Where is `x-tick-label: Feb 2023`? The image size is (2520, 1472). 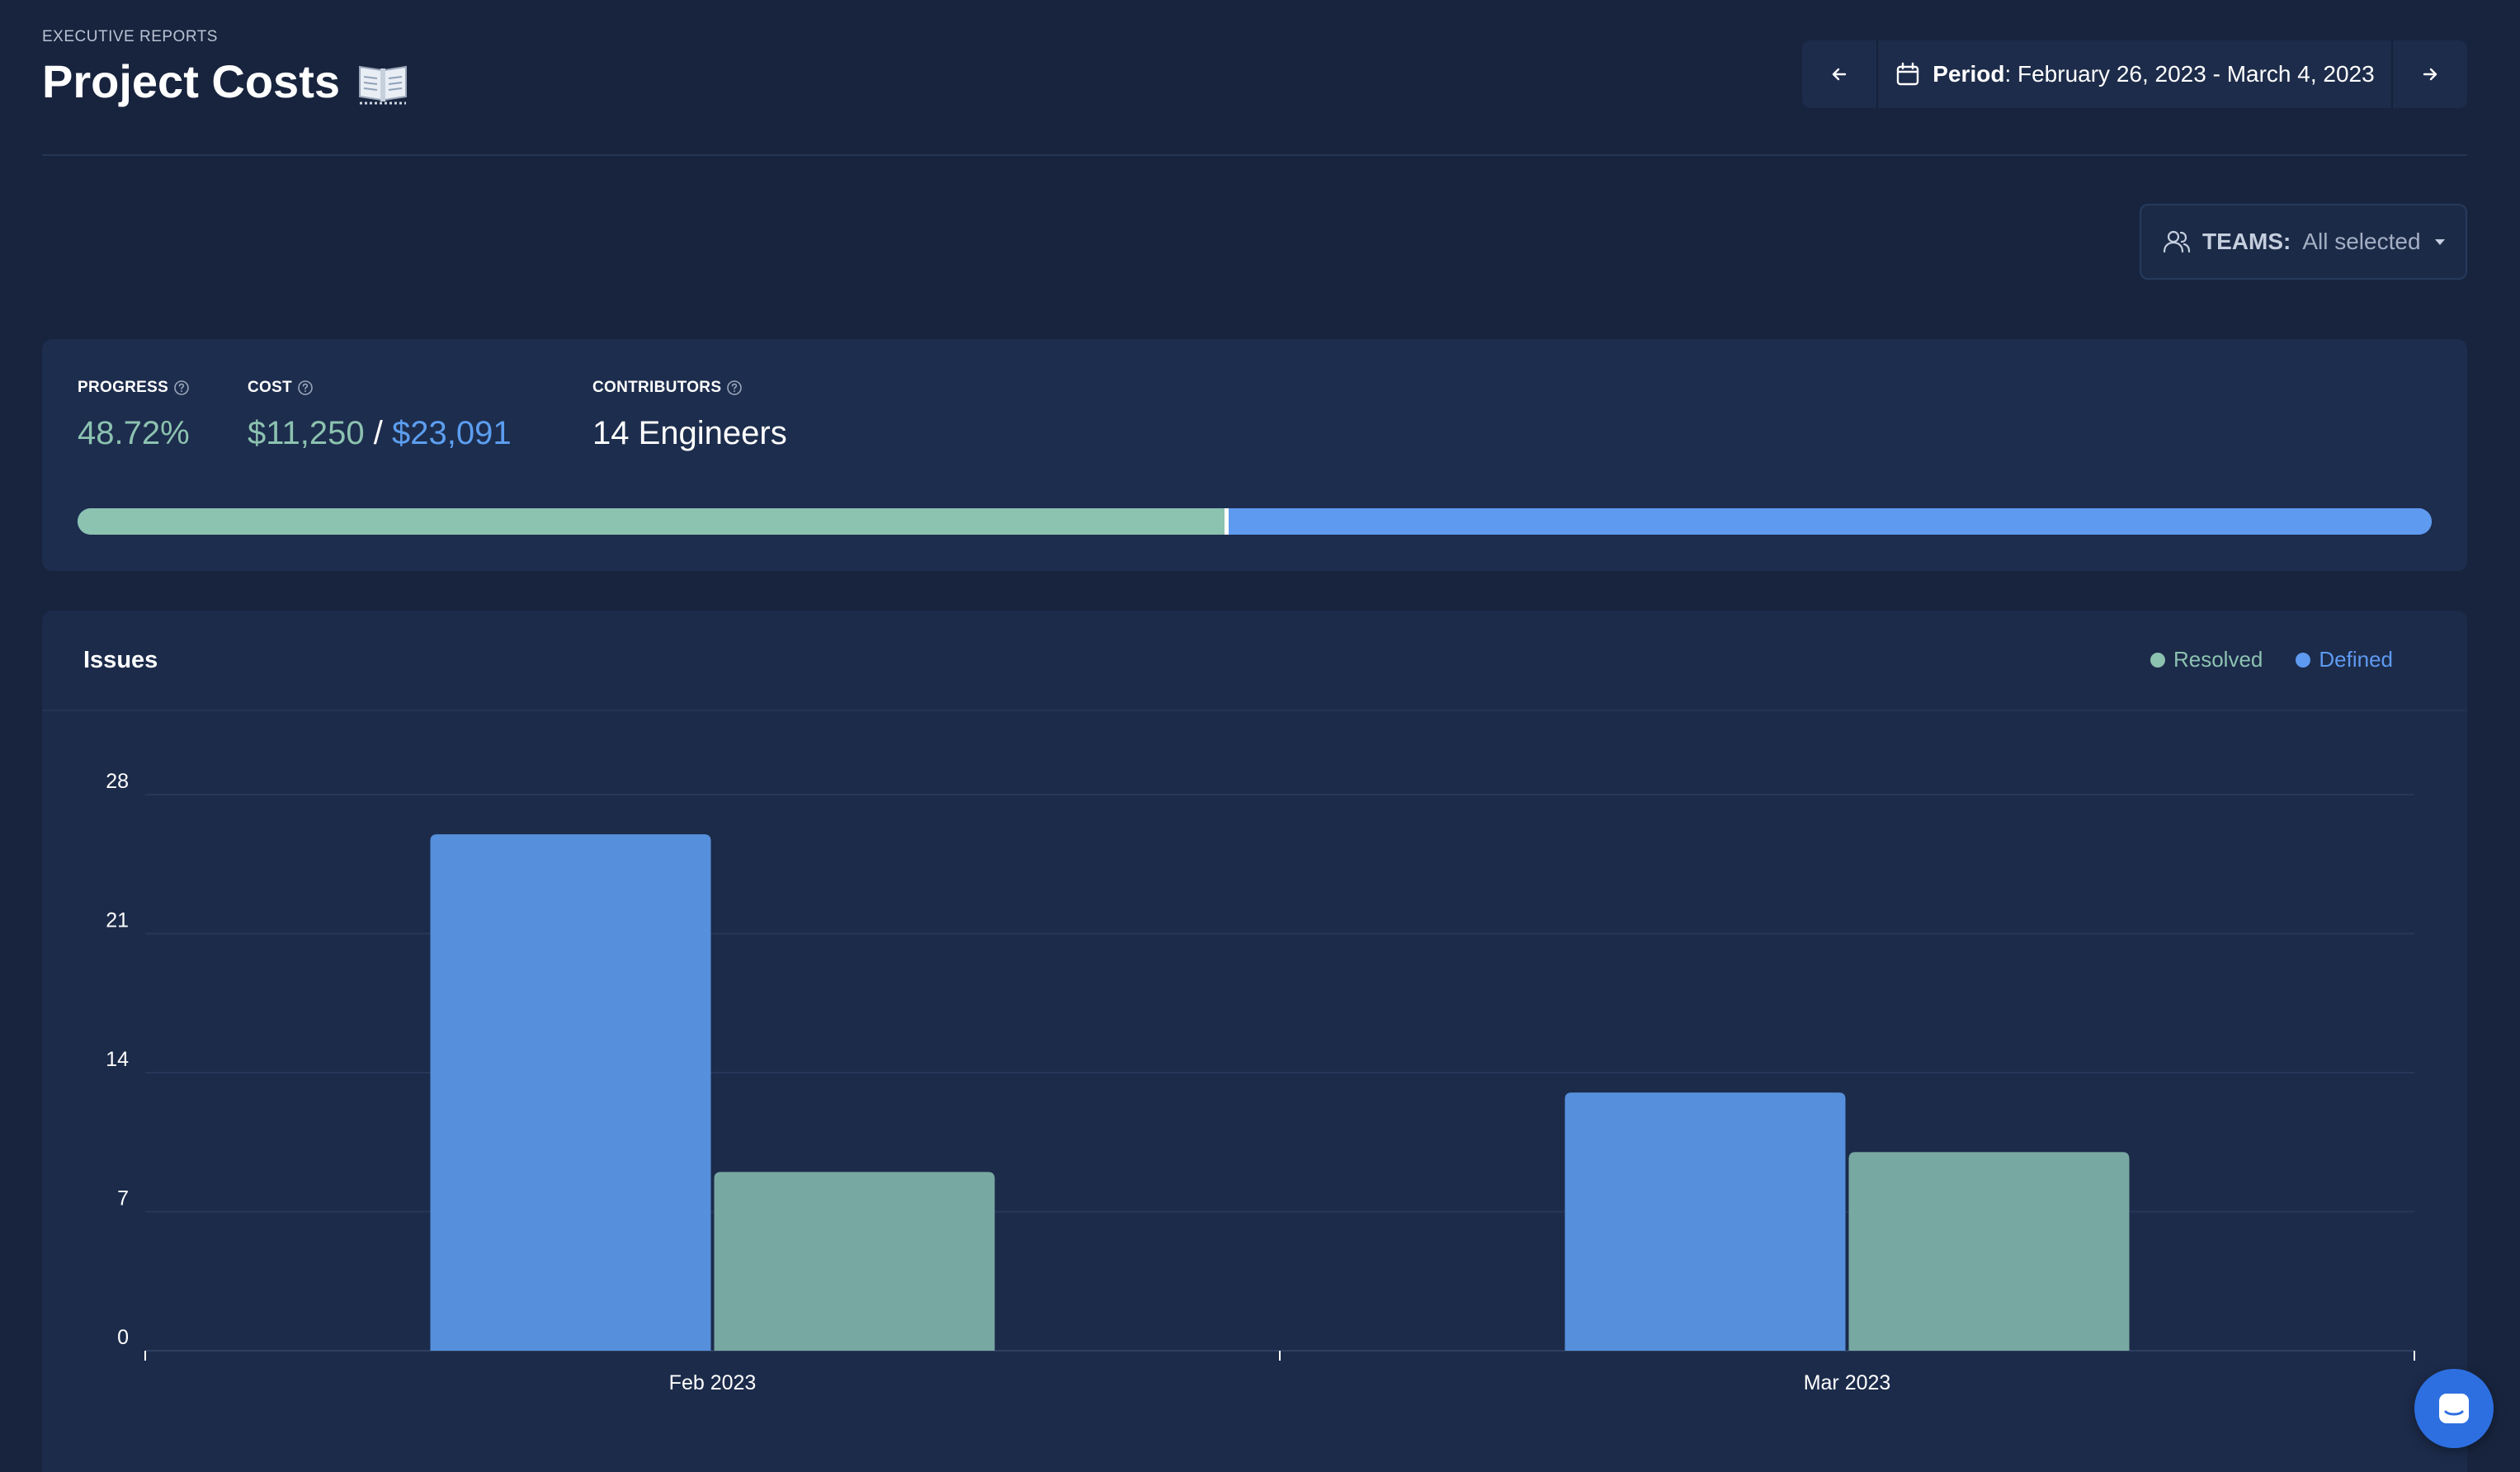 x-tick-label: Feb 2023 is located at coordinates (713, 1382).